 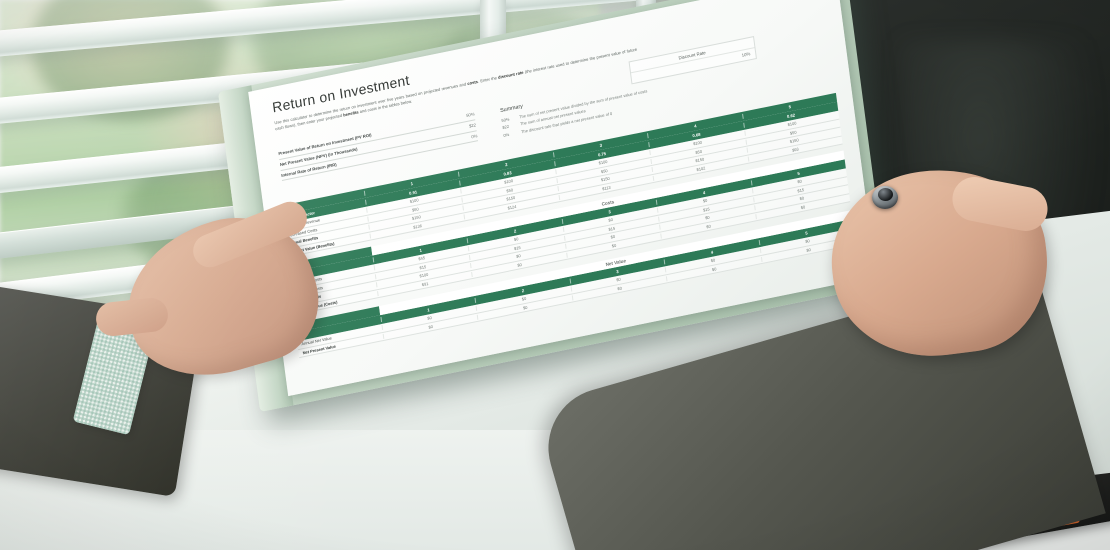 What do you see at coordinates (474, 136) in the screenshot?
I see `kpi-value: 0%` at bounding box center [474, 136].